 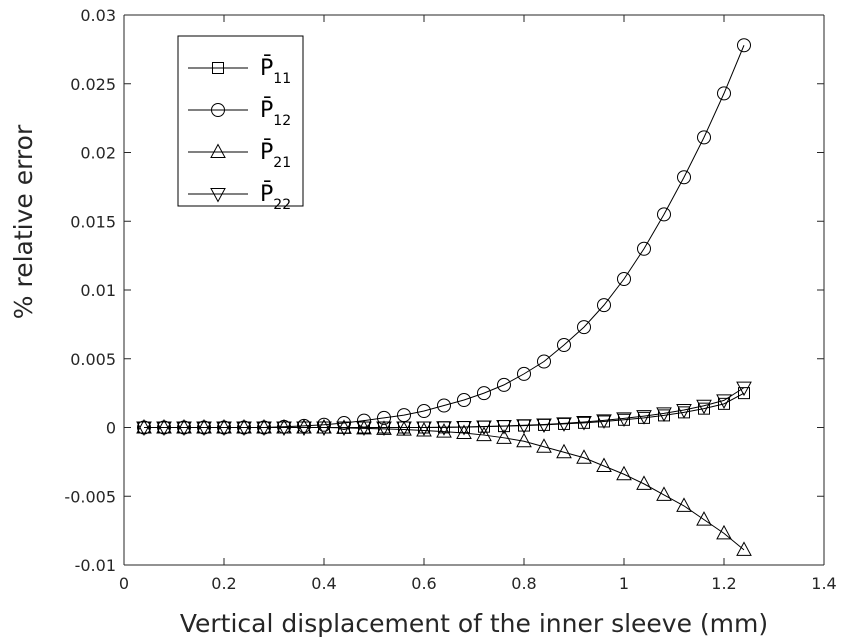 What do you see at coordinates (624, 583) in the screenshot?
I see `x-tick-label: 1` at bounding box center [624, 583].